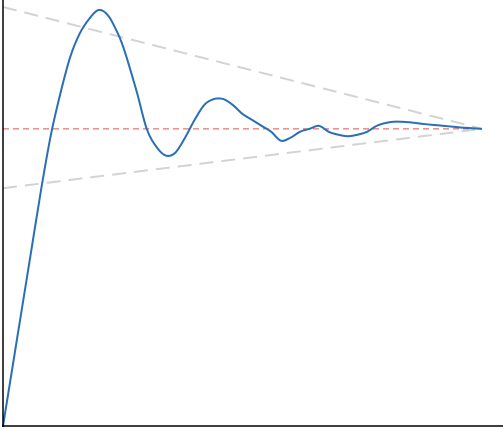 The width and height of the screenshot is (503, 429). What do you see at coordinates (242, 158) in the screenshot?
I see `lower-envelope-line` at bounding box center [242, 158].